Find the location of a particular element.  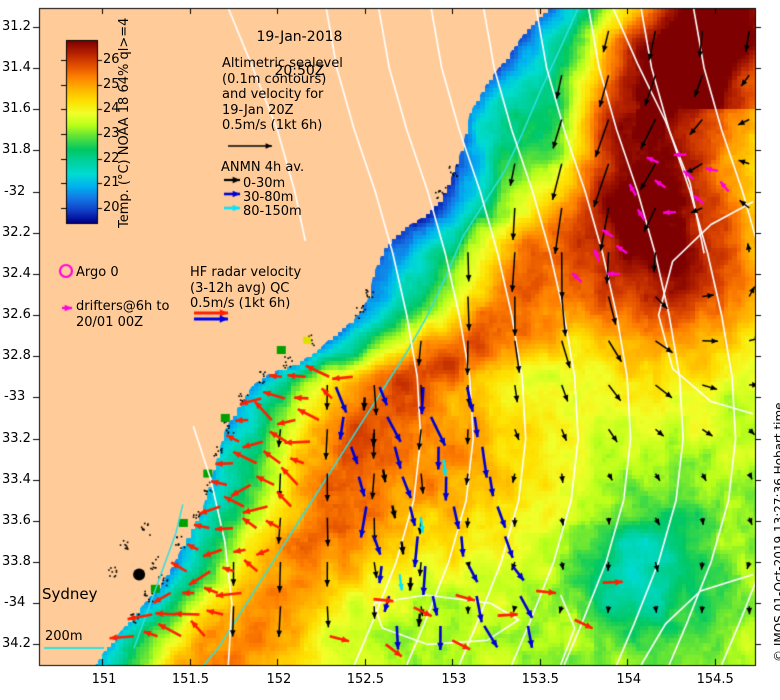

copyright-text: © IMOS 01-Oct-2019 13:27:36 Hobart time is located at coordinates (776, 532).